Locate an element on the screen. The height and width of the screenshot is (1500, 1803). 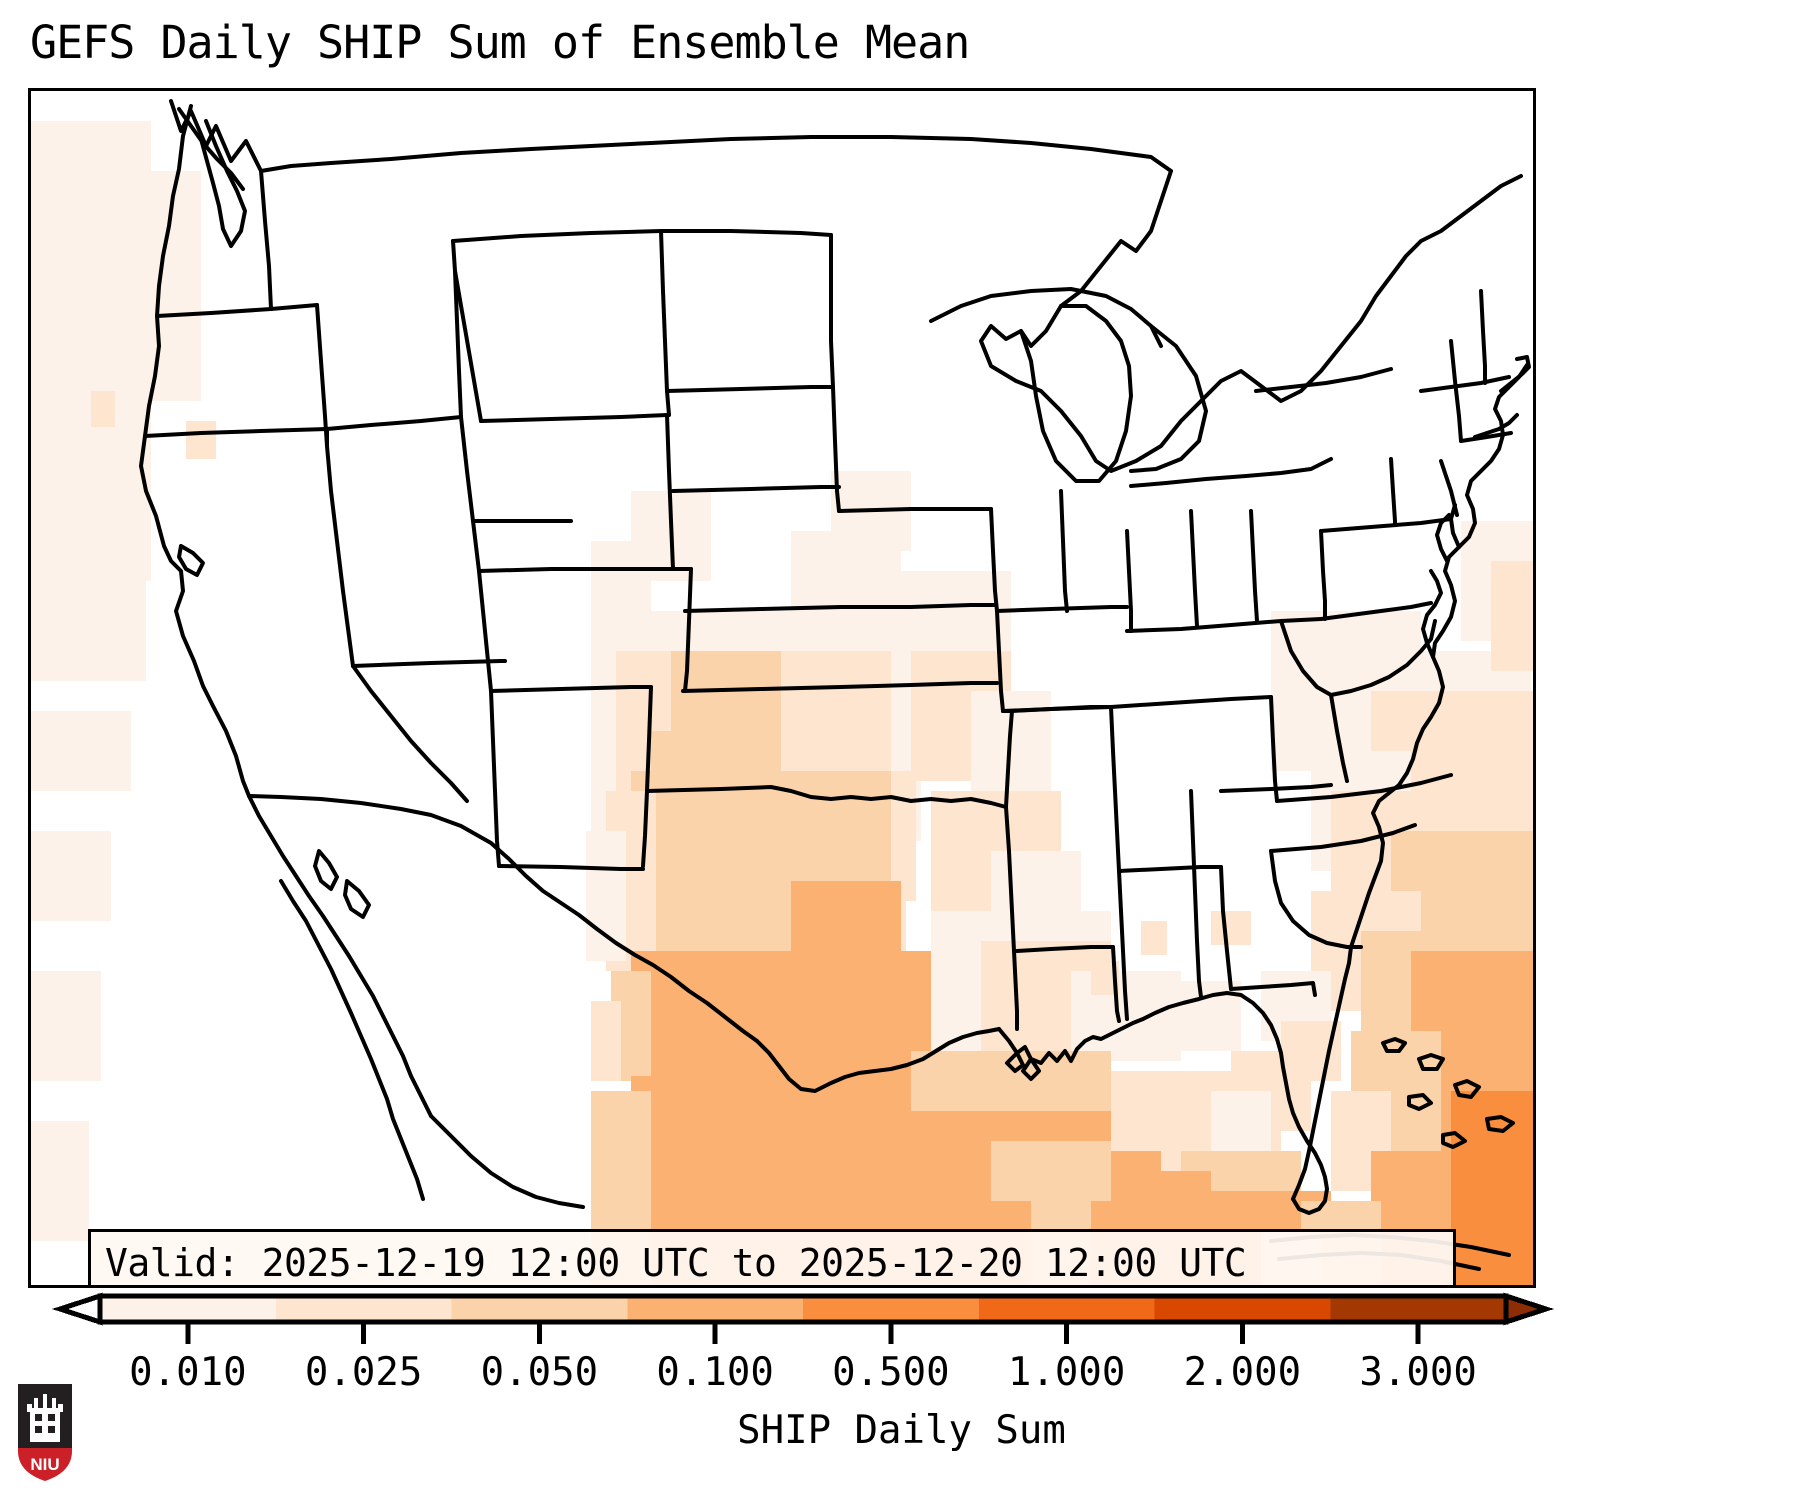
colorbar-tick-label: 1.000 is located at coordinates (1066, 1372).